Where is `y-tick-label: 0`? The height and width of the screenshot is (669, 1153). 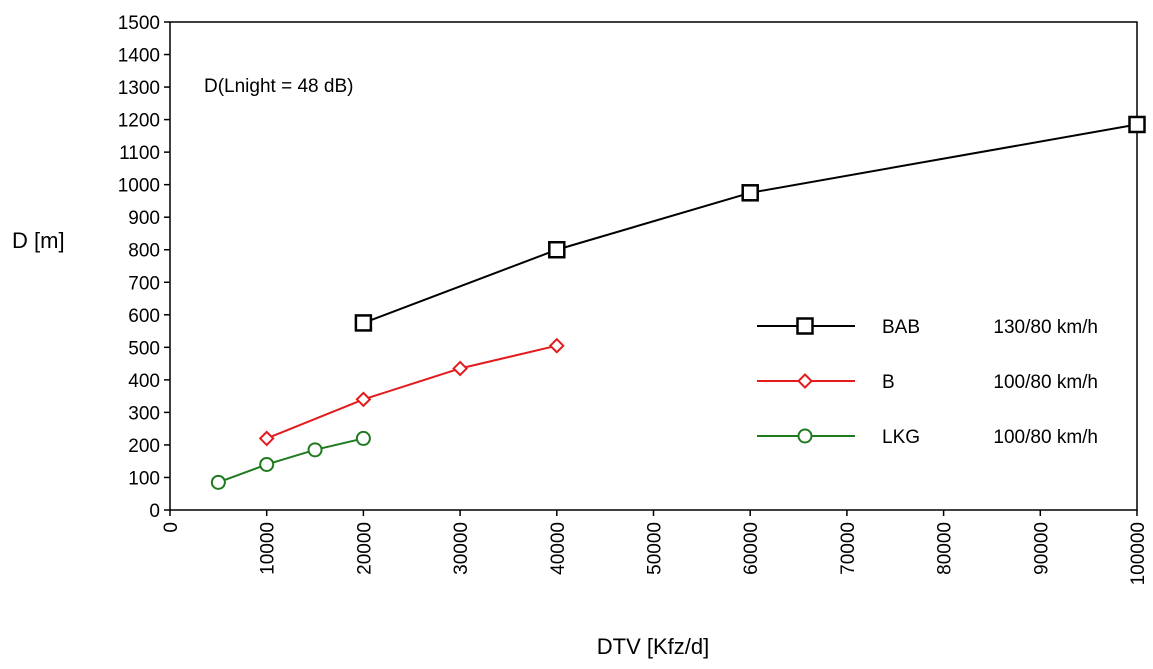
y-tick-label: 0 is located at coordinates (154, 511).